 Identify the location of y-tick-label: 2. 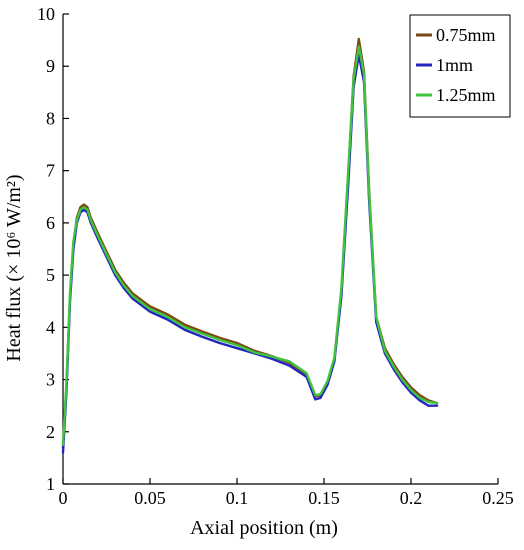
(50, 432).